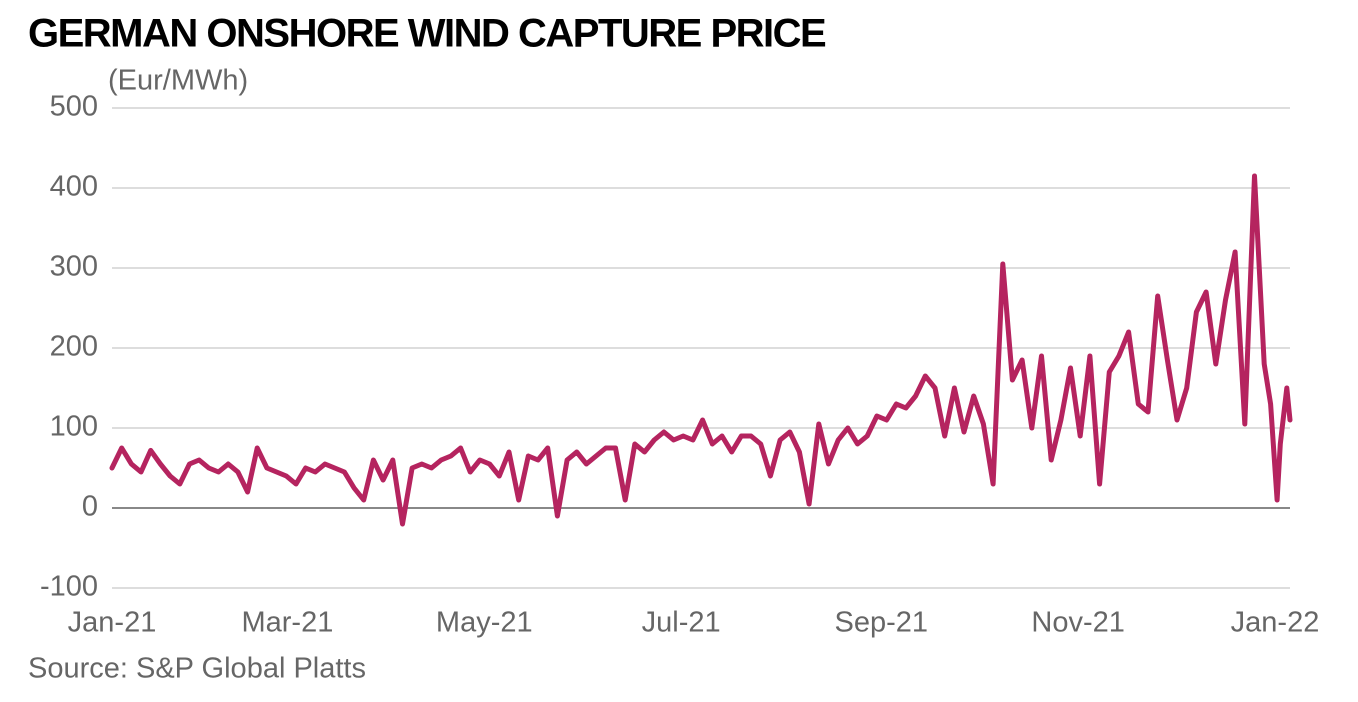 This screenshot has height=702, width=1358. What do you see at coordinates (881, 623) in the screenshot?
I see `x-tick-label: Sep-21` at bounding box center [881, 623].